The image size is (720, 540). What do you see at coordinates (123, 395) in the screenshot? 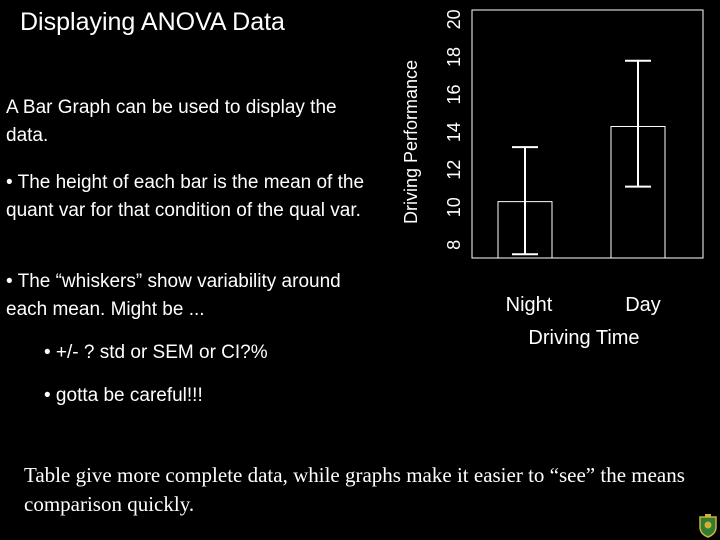
I see `bullet-careful: • gotta be careful!!!` at bounding box center [123, 395].